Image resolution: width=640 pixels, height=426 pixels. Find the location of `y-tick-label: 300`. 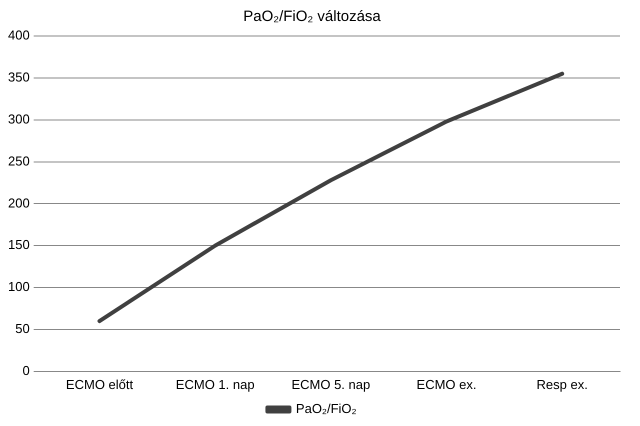

y-tick-label: 300 is located at coordinates (19, 118).